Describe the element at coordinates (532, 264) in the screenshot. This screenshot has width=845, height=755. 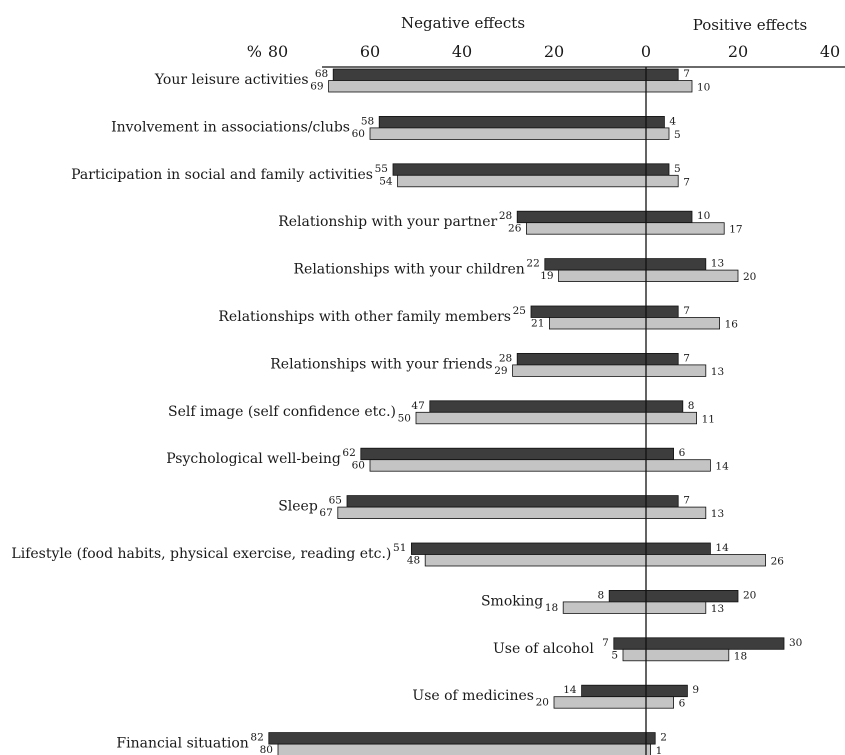
I see `value-label-a-negative: 22` at that location.